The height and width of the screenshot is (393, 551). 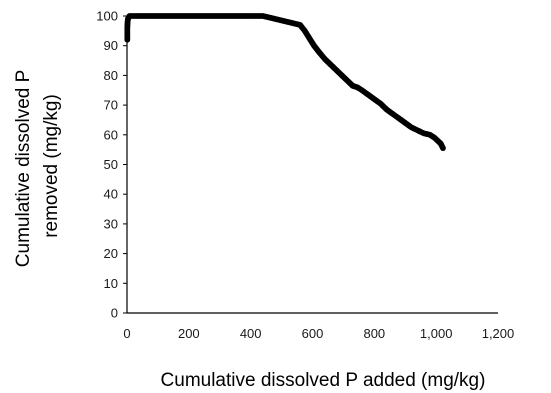 What do you see at coordinates (114, 313) in the screenshot?
I see `y-tick-label: 0` at bounding box center [114, 313].